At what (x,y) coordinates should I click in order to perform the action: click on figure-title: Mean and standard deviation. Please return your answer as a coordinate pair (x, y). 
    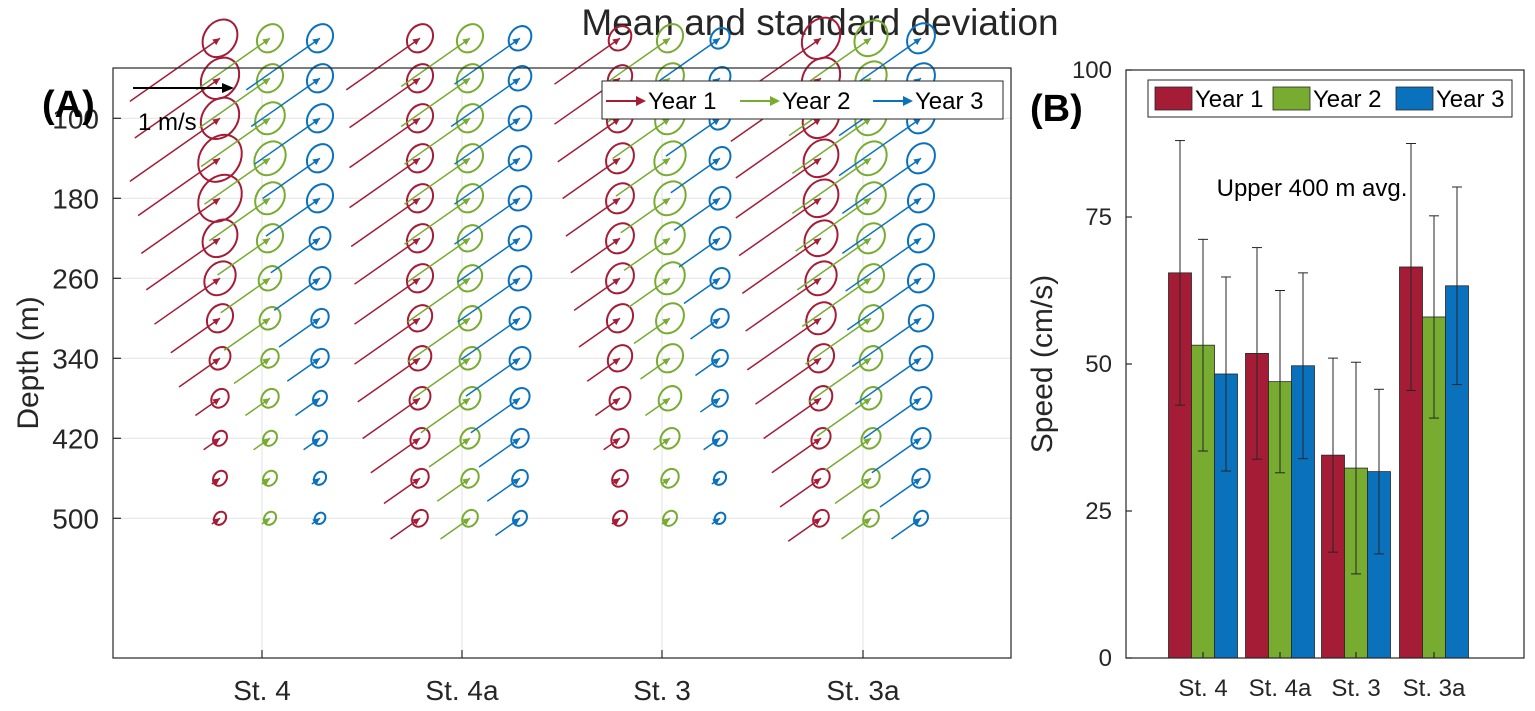
    Looking at the image, I should click on (820, 22).